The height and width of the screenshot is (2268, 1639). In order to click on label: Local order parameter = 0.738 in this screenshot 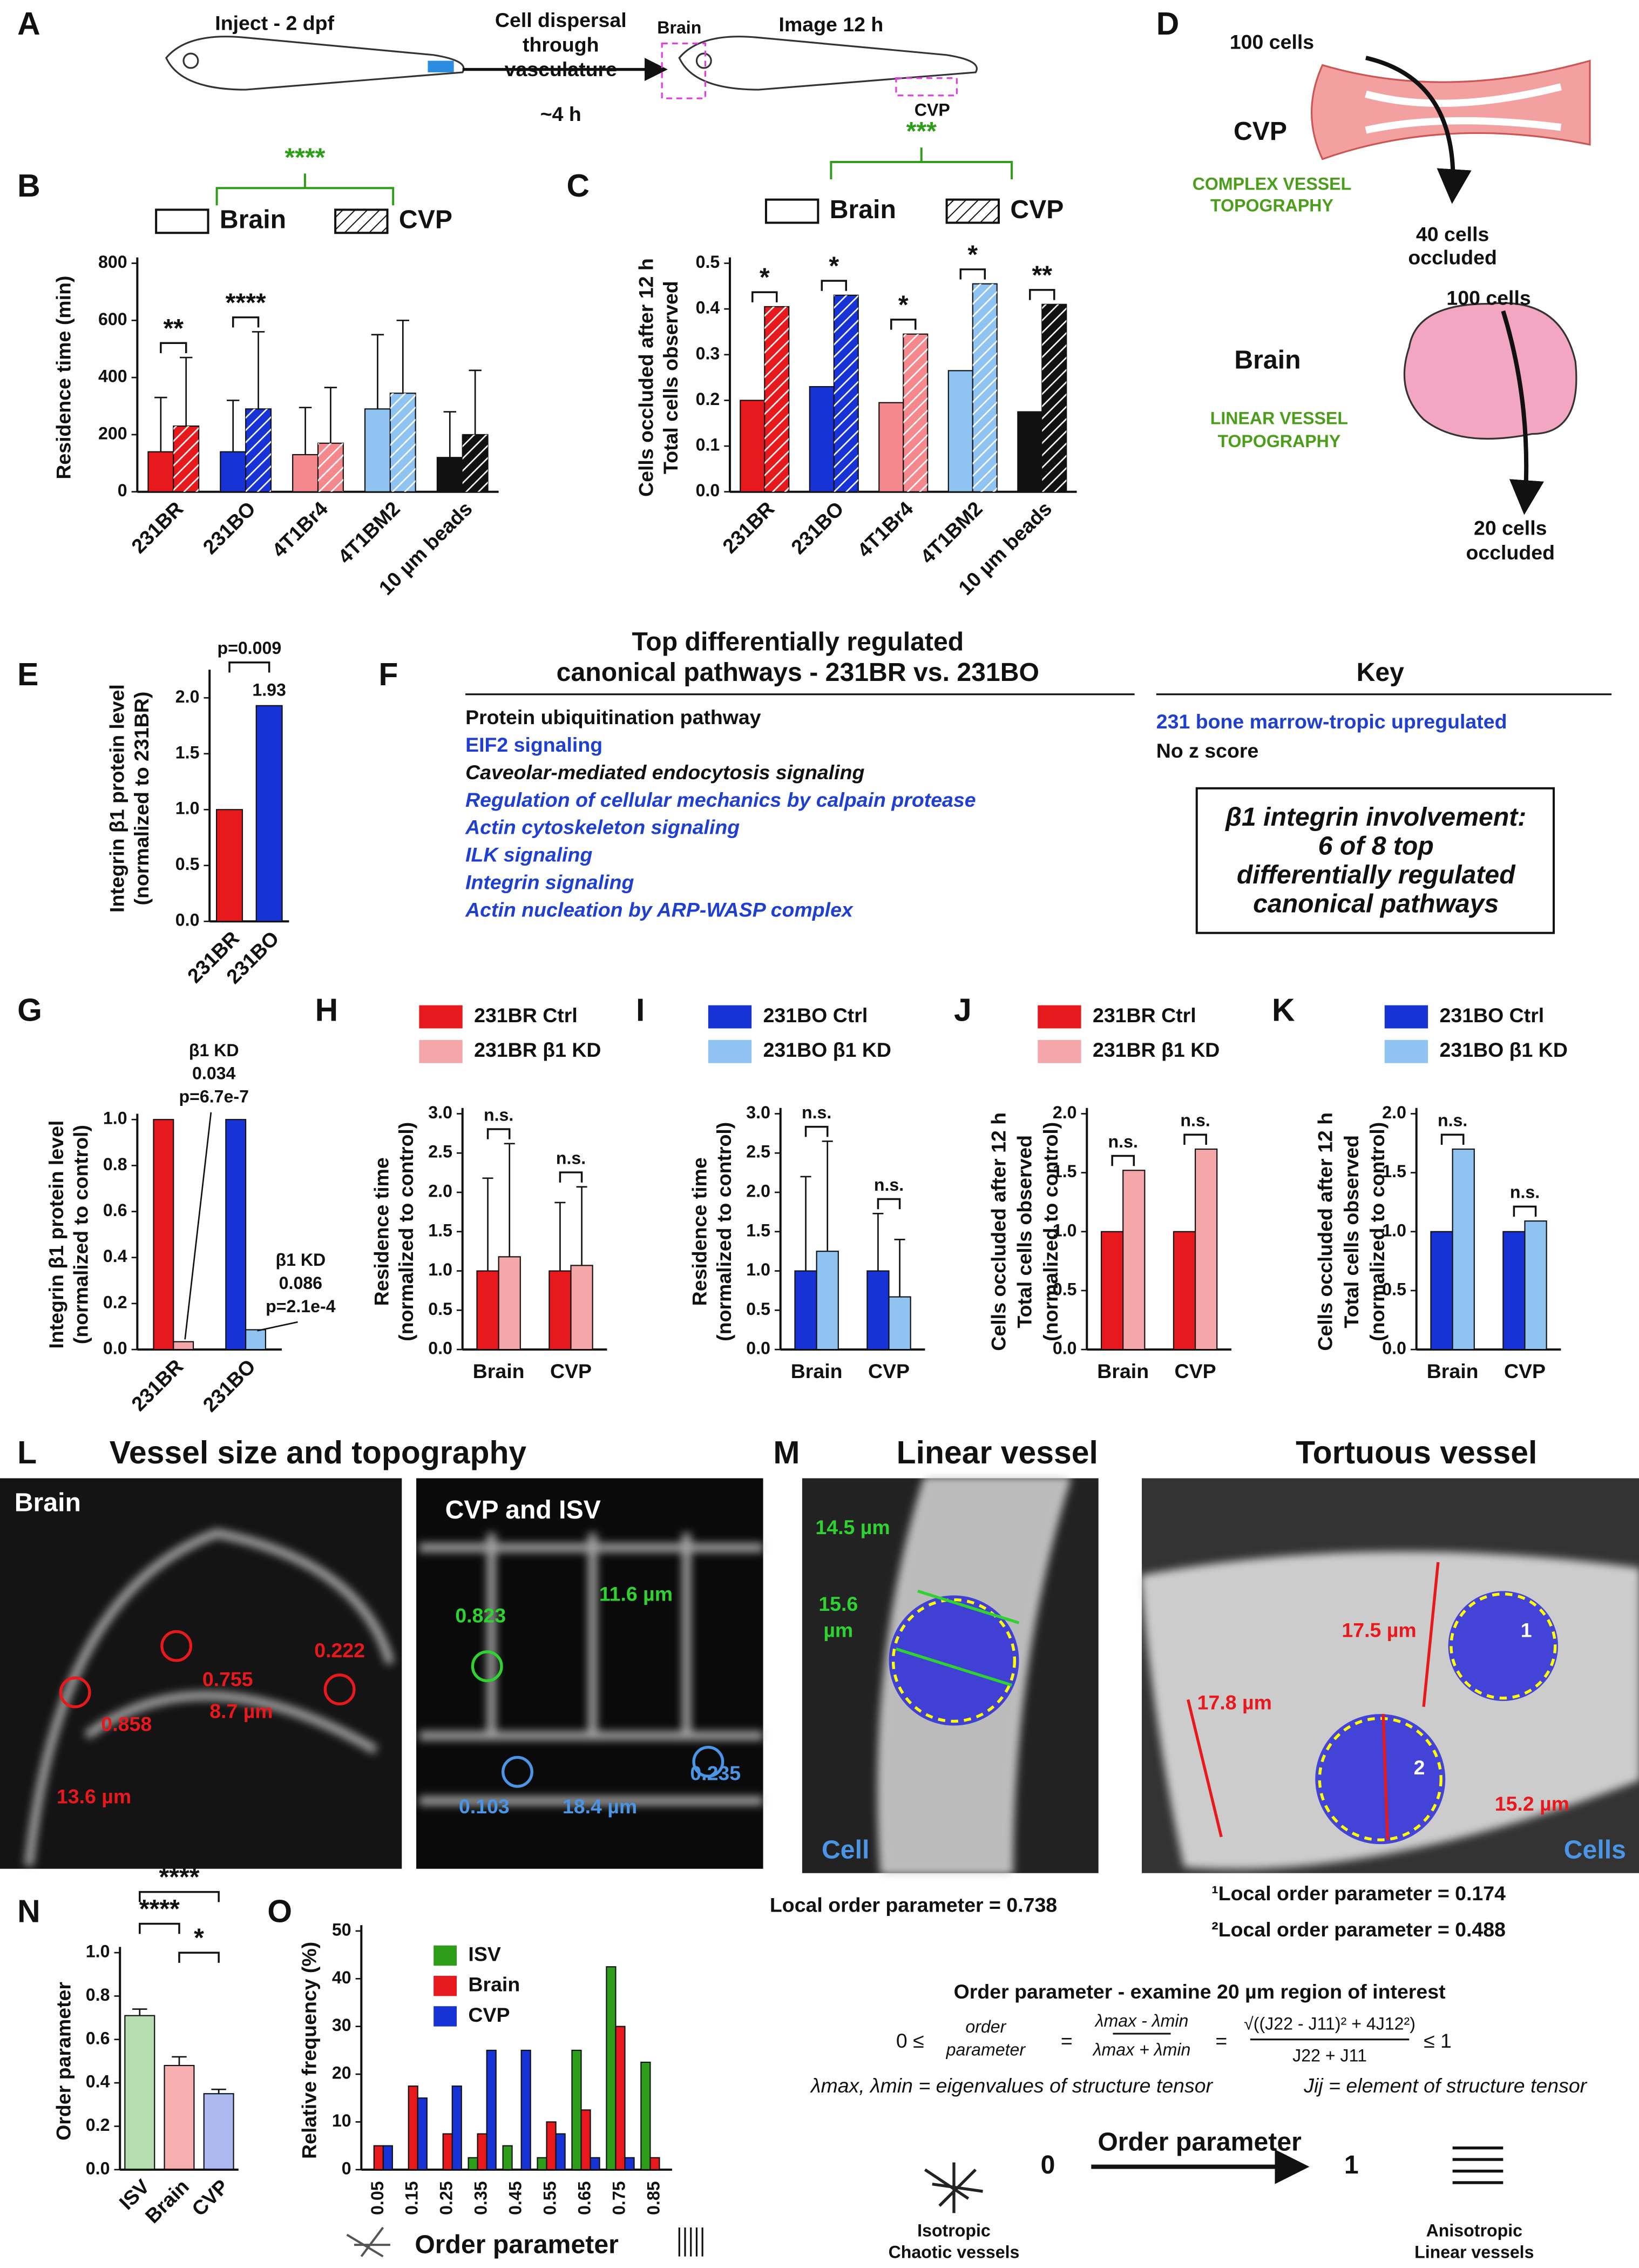, I will do `click(913, 1904)`.